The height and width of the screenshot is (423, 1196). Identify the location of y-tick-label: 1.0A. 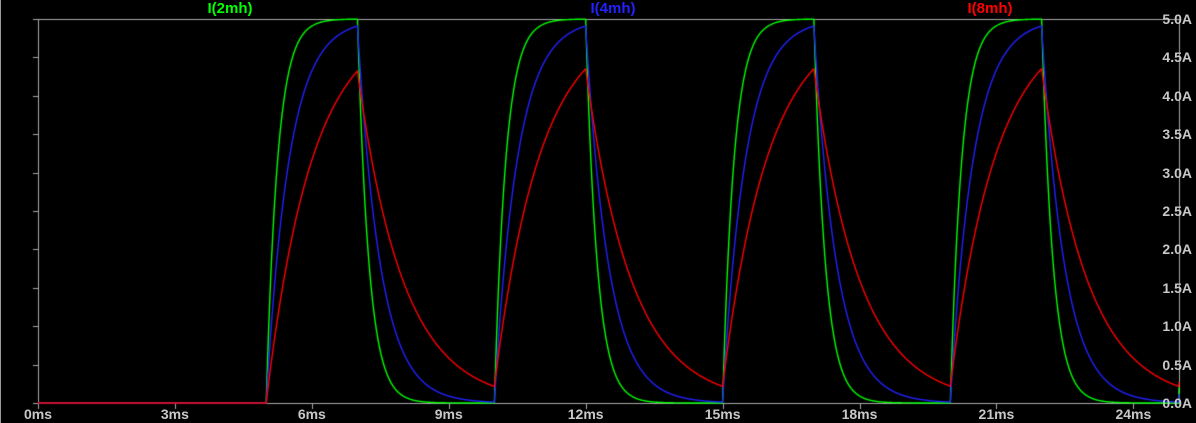
(1177, 326).